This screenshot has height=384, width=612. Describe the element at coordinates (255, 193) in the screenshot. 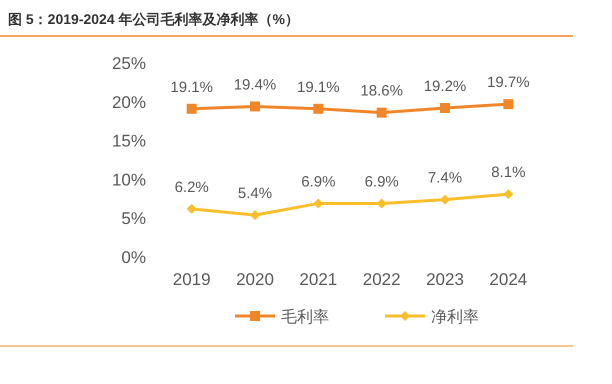

I see `data-label: 5.4%` at that location.